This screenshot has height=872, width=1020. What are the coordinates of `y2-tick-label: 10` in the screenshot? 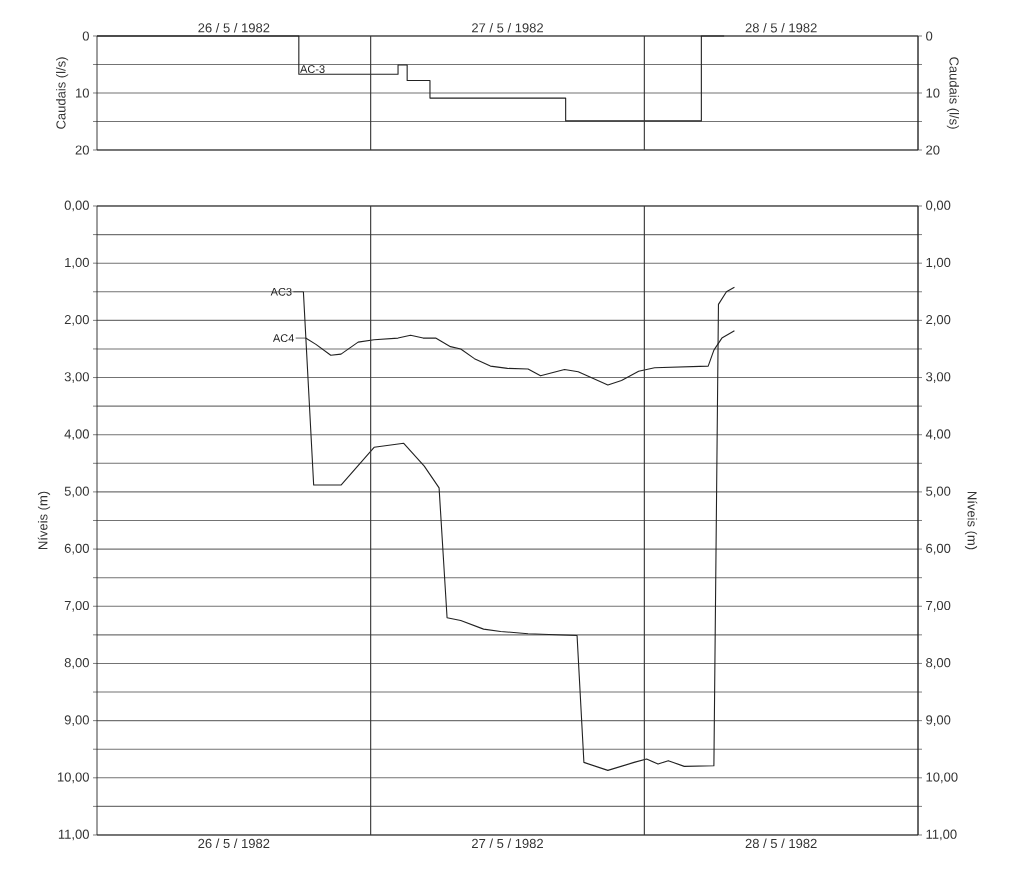 It's located at (933, 93).